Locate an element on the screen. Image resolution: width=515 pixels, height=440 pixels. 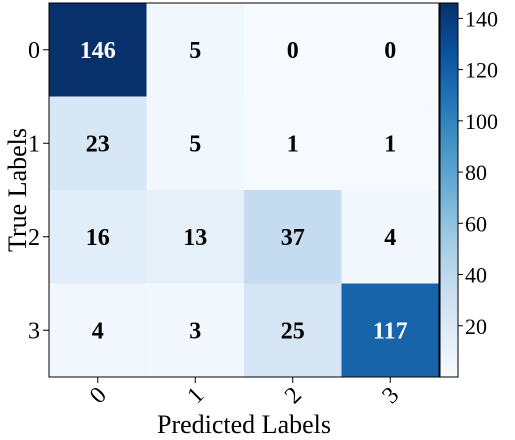
colorbar-tick-label: 120 is located at coordinates (481, 70).